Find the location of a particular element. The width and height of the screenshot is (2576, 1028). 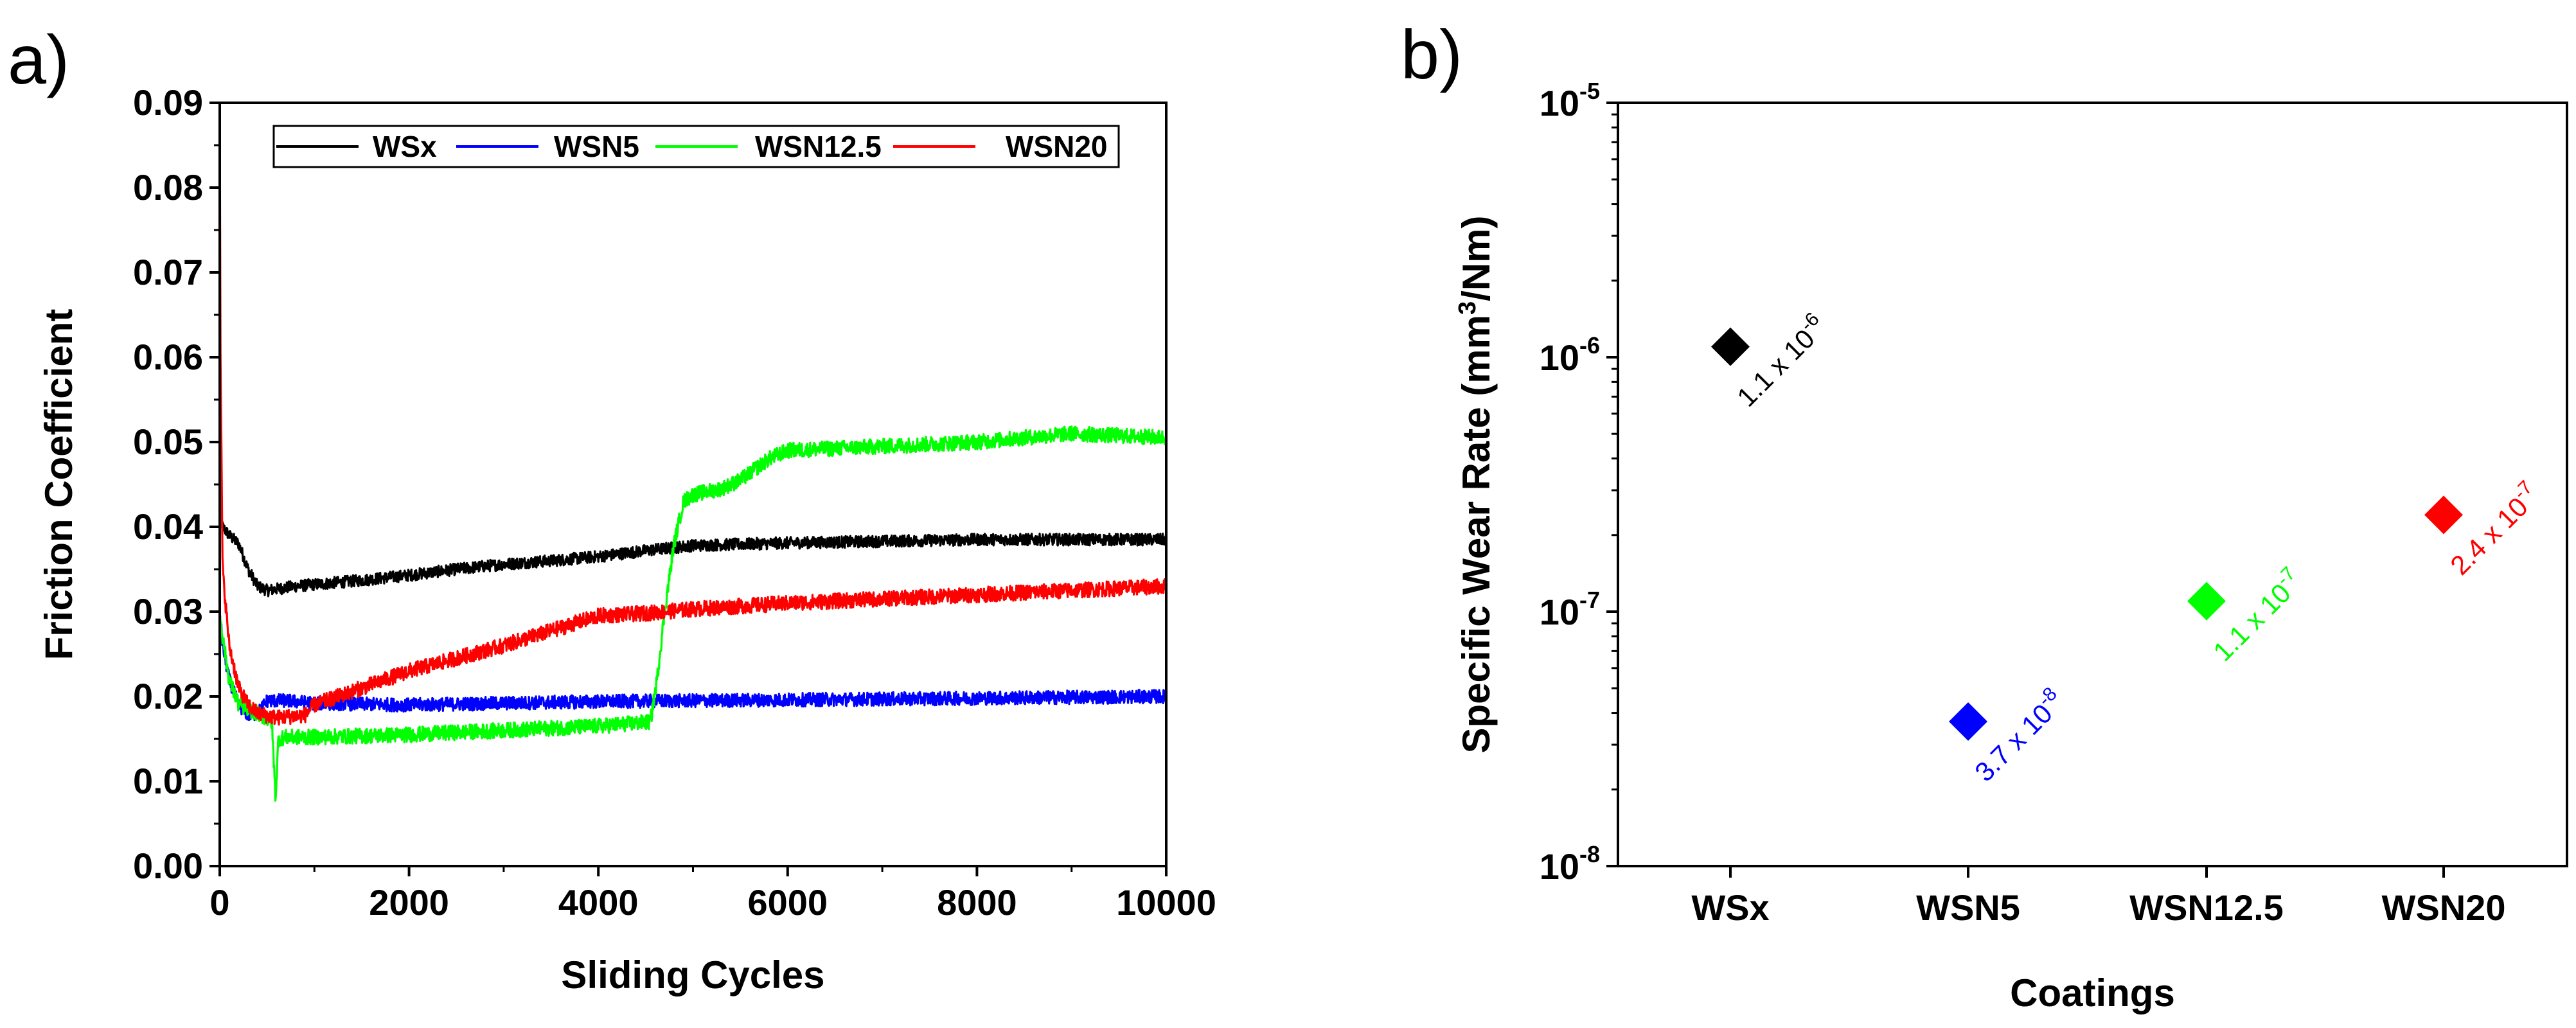

x-tick-label: 10000 is located at coordinates (1166, 902).